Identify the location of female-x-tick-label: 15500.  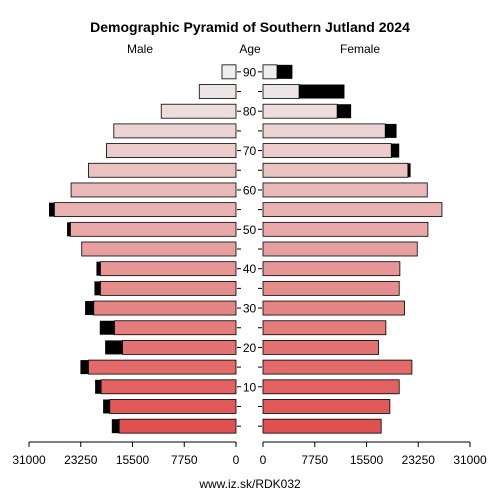
(367, 460).